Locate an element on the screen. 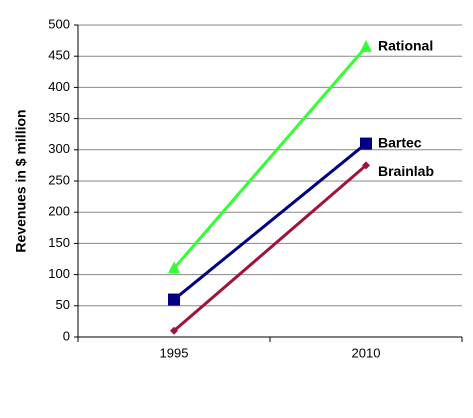 This screenshot has height=418, width=473. y-tick-label: 300 is located at coordinates (59, 148).